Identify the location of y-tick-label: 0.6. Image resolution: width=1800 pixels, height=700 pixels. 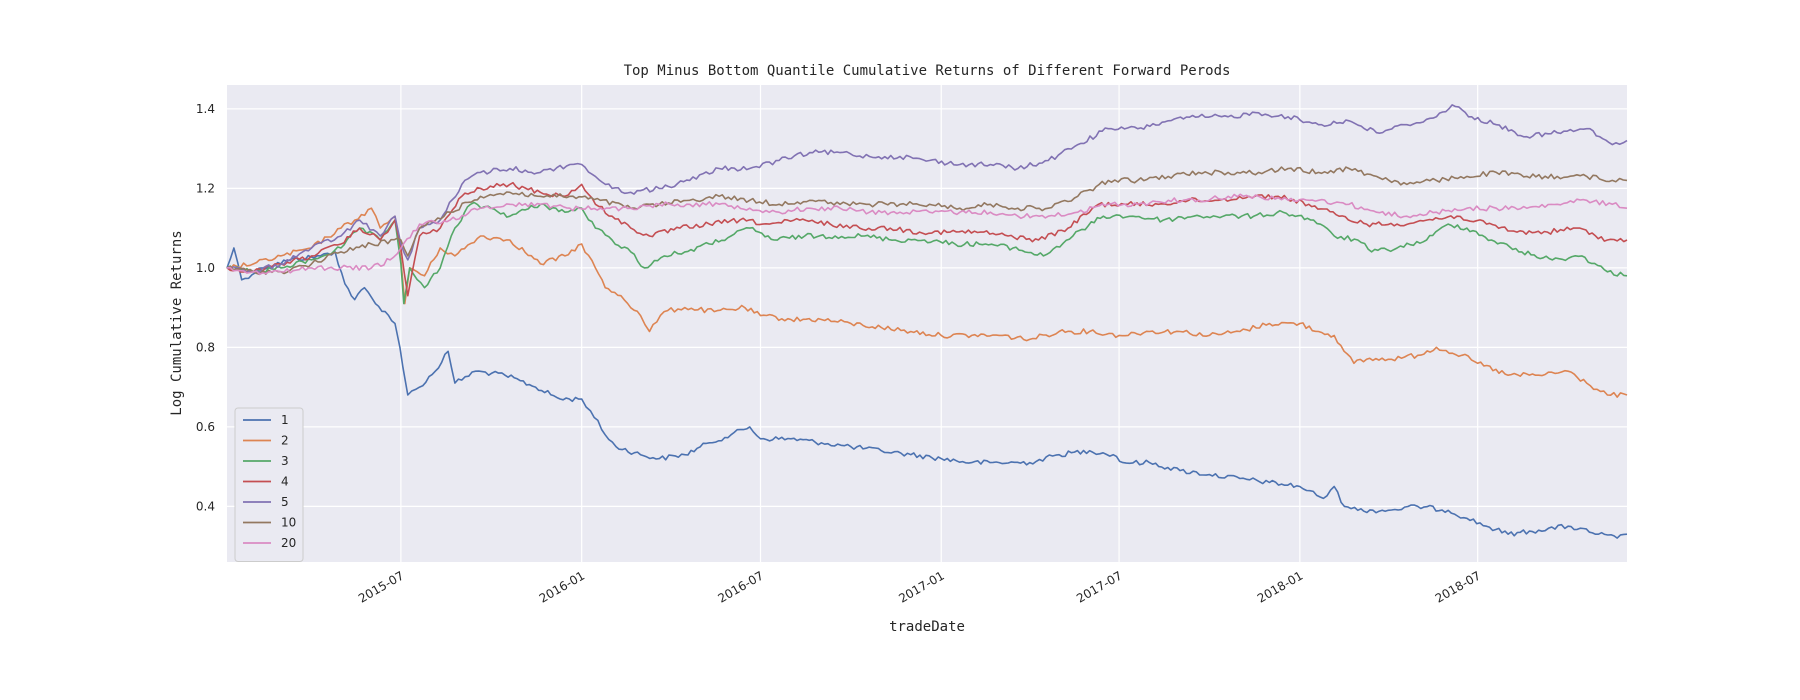
(205, 427).